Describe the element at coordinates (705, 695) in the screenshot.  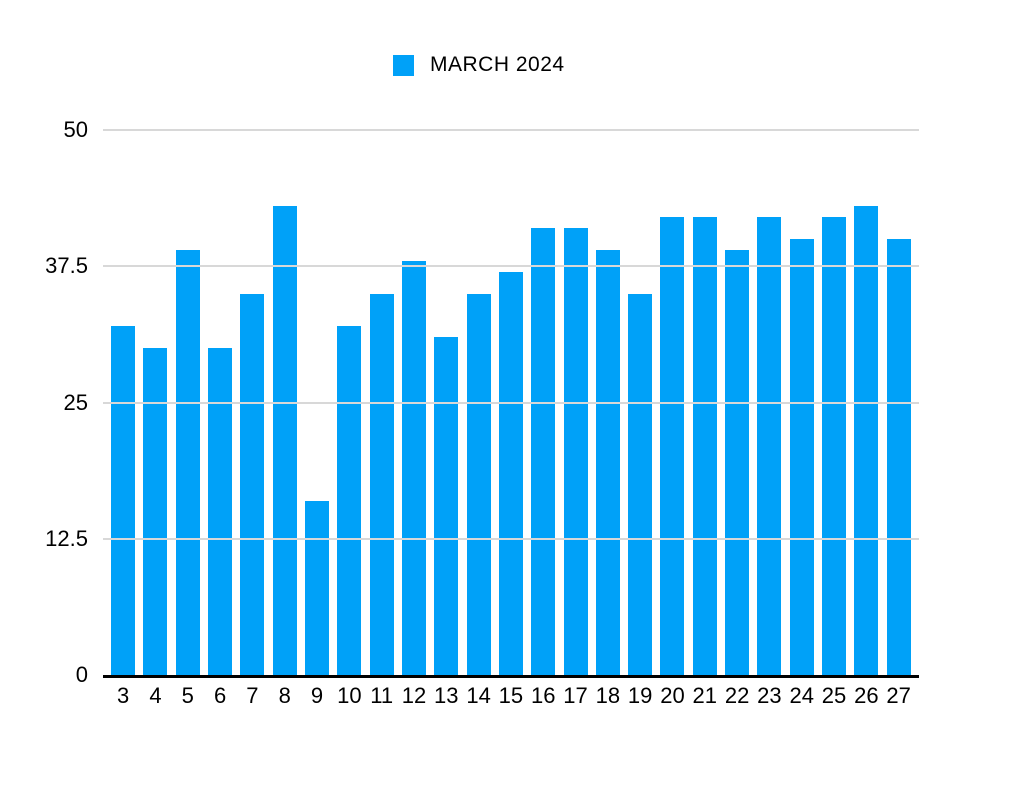
I see `x-axis-tick-label: 21` at that location.